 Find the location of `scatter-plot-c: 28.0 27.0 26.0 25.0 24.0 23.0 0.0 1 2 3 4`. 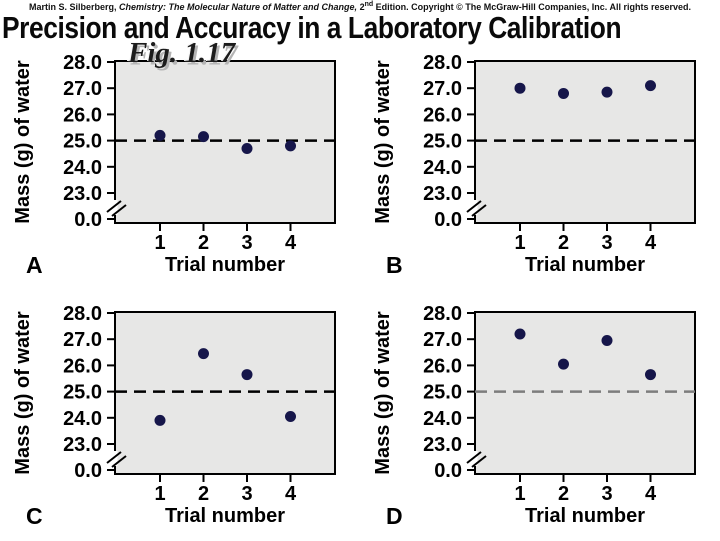

scatter-plot-c: 28.0 27.0 26.0 25.0 24.0 23.0 0.0 1 2 3 4 is located at coordinates (199, 404).